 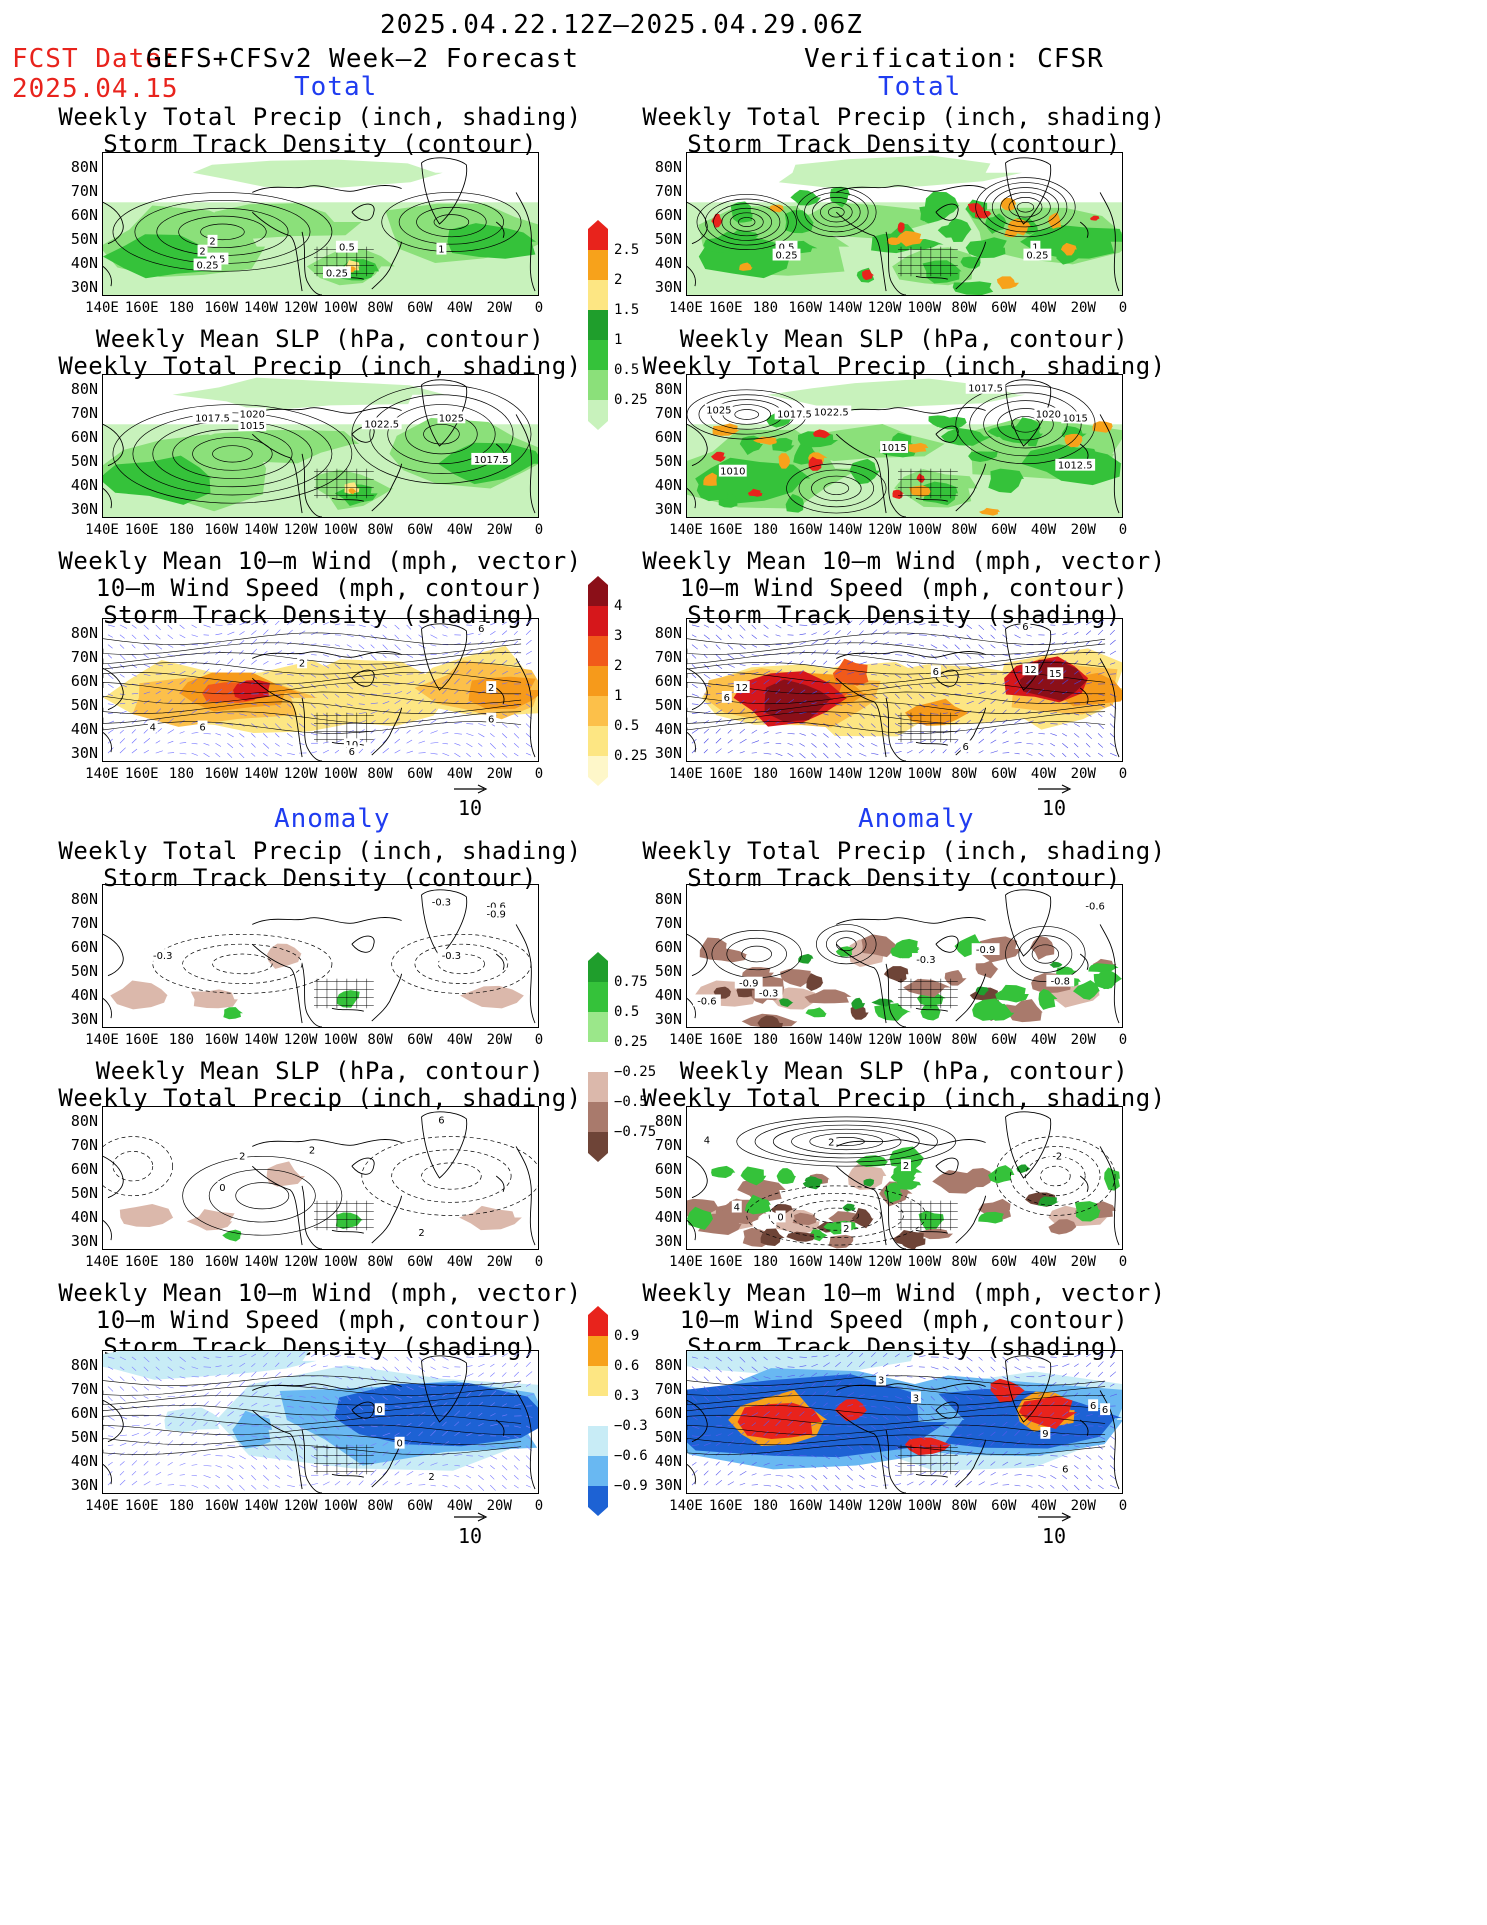 What do you see at coordinates (786, 247) in the screenshot?
I see `contour-label: 0.5` at bounding box center [786, 247].